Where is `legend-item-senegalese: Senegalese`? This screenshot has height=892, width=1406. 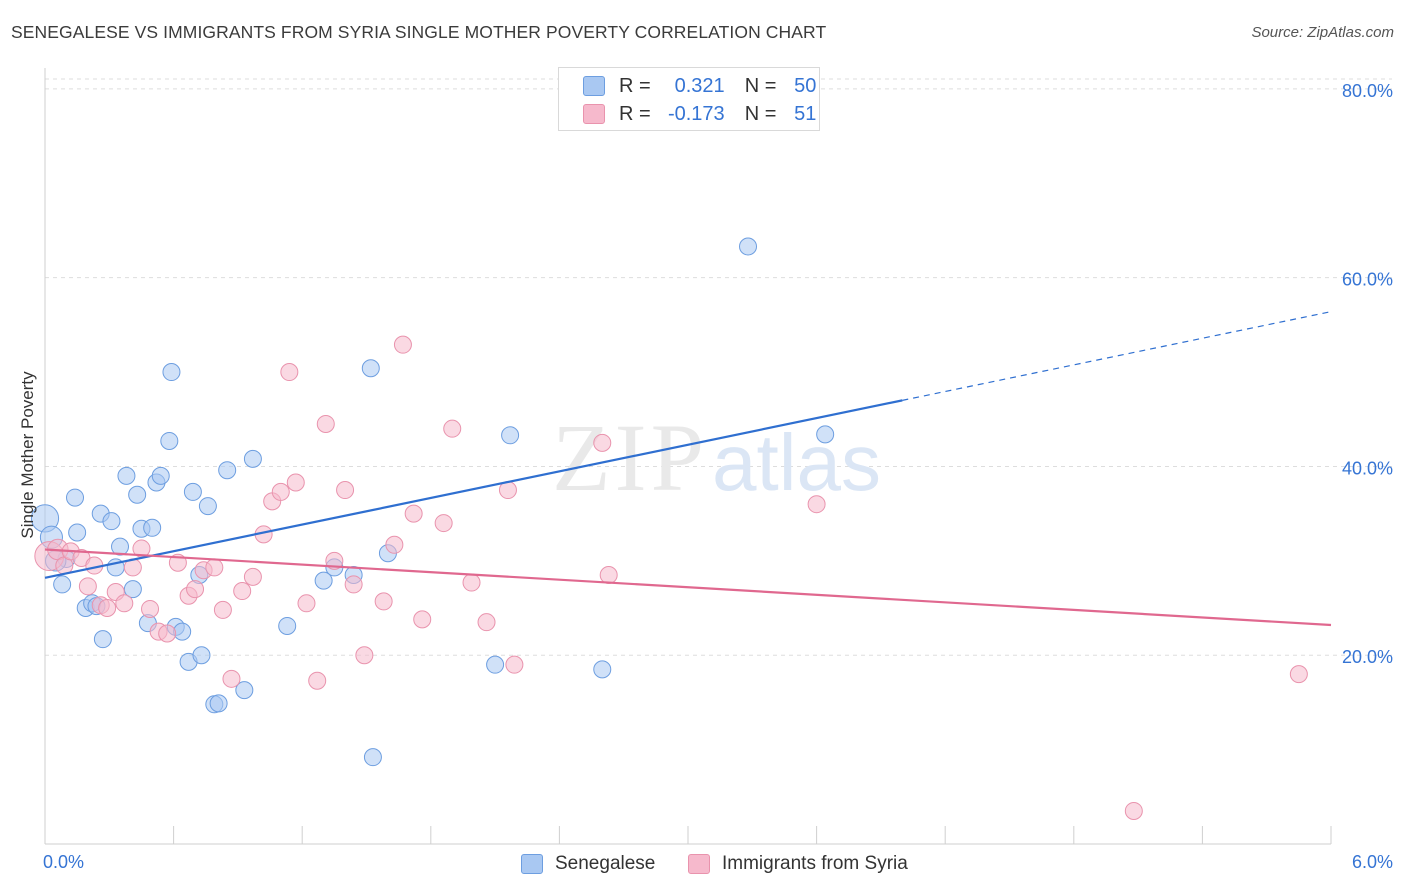 legend-item-senegalese: Senegalese is located at coordinates (588, 864).